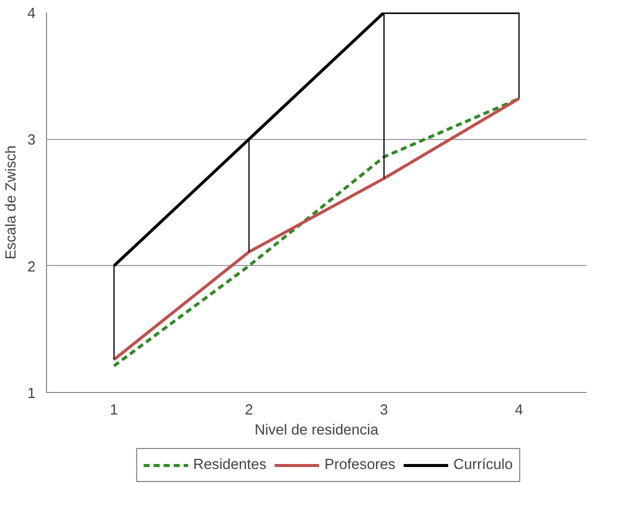  I want to click on y-tick-label: 2, so click(31, 267).